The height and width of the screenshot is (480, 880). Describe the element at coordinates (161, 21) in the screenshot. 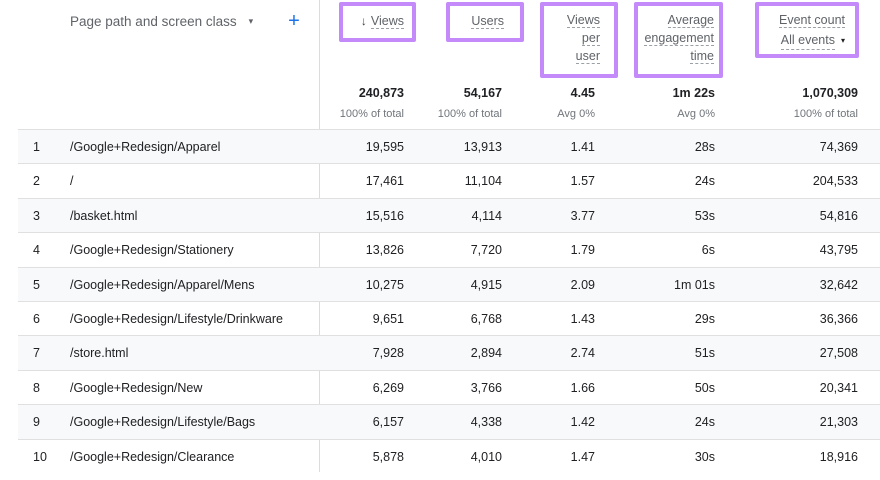

I see `dimension-selector: Page path and screen class ▾` at that location.